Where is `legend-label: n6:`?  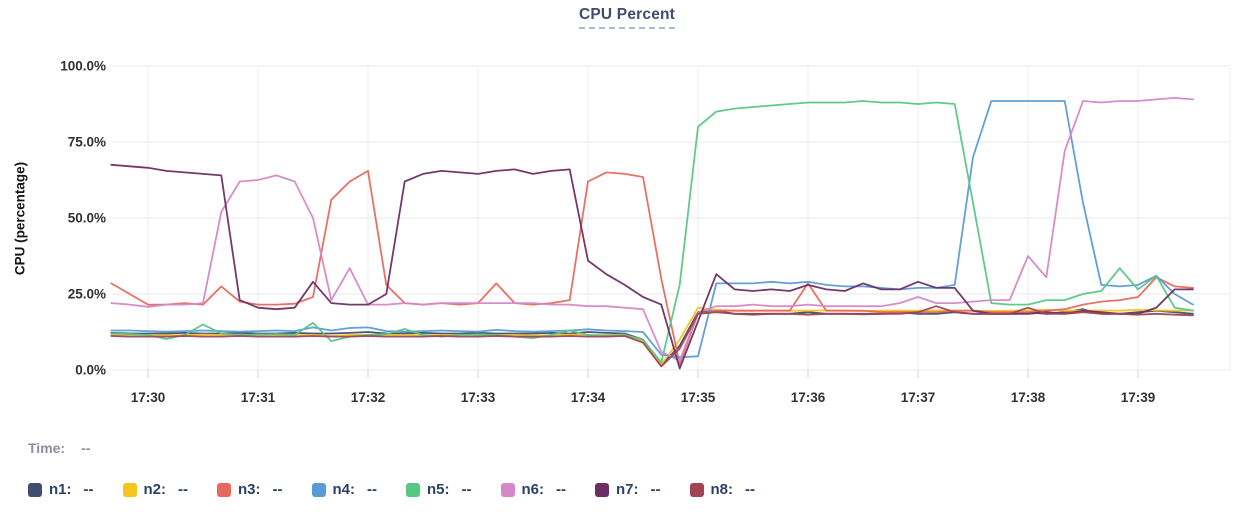 legend-label: n6: is located at coordinates (533, 489).